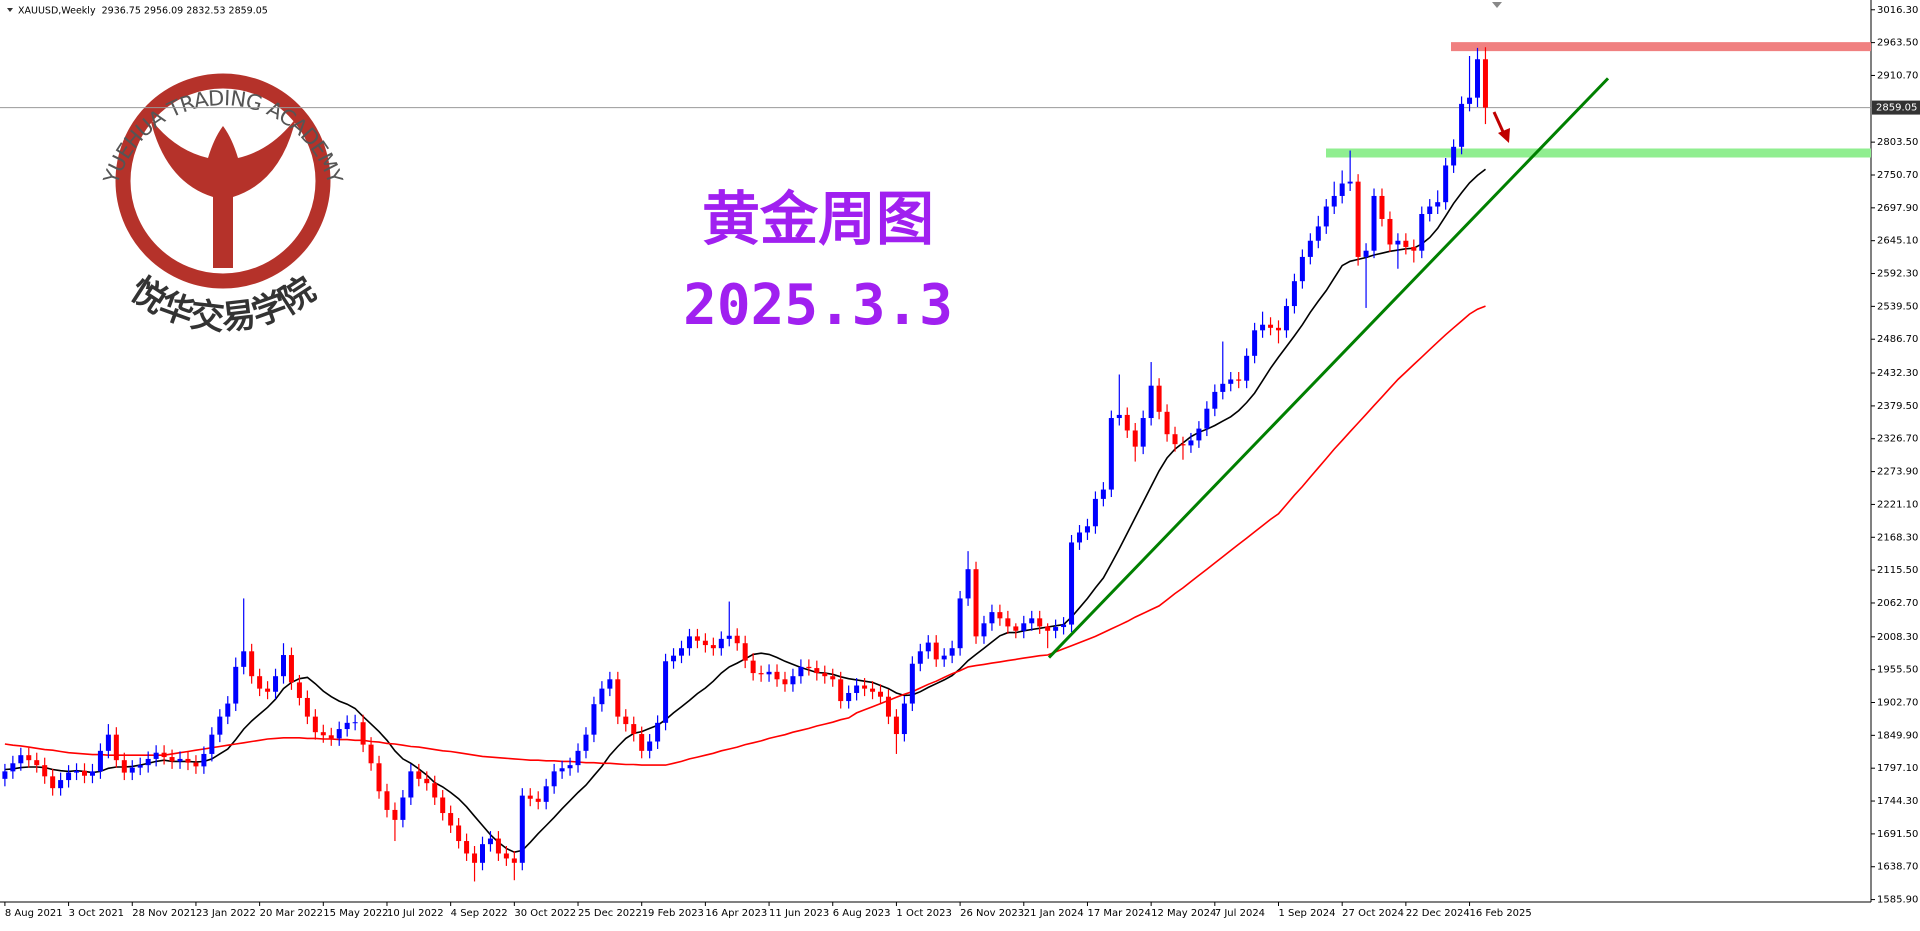 The width and height of the screenshot is (1920, 931). What do you see at coordinates (1897, 373) in the screenshot?
I see `y-tick-label: 2432.30` at bounding box center [1897, 373].